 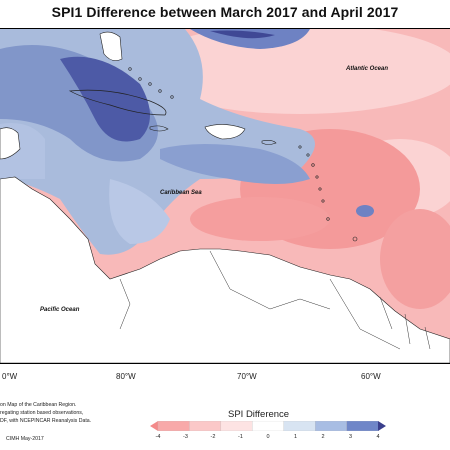 What do you see at coordinates (158, 437) in the screenshot?
I see `legend-tick-label: -4` at bounding box center [158, 437].